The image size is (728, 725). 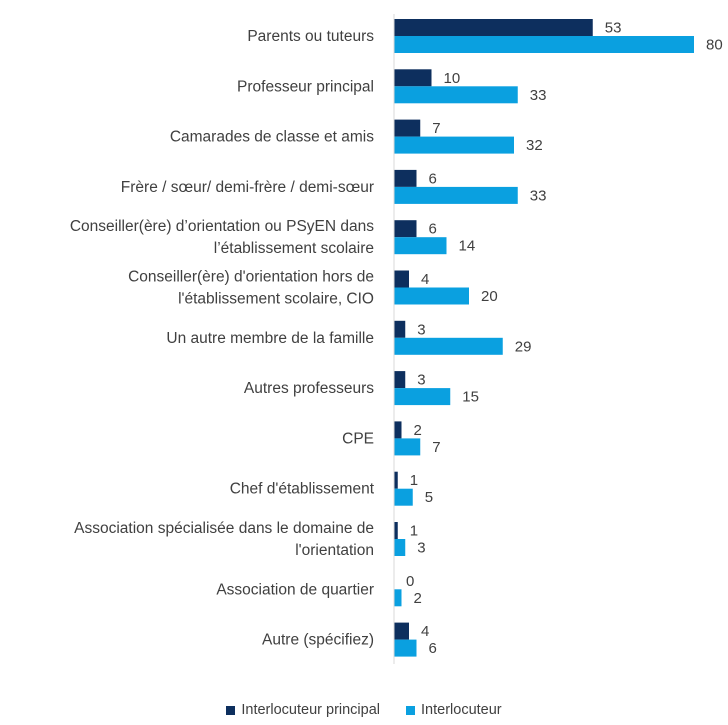 What do you see at coordinates (538, 95) in the screenshot?
I see `data-label-series-2-cat-2: 33` at bounding box center [538, 95].